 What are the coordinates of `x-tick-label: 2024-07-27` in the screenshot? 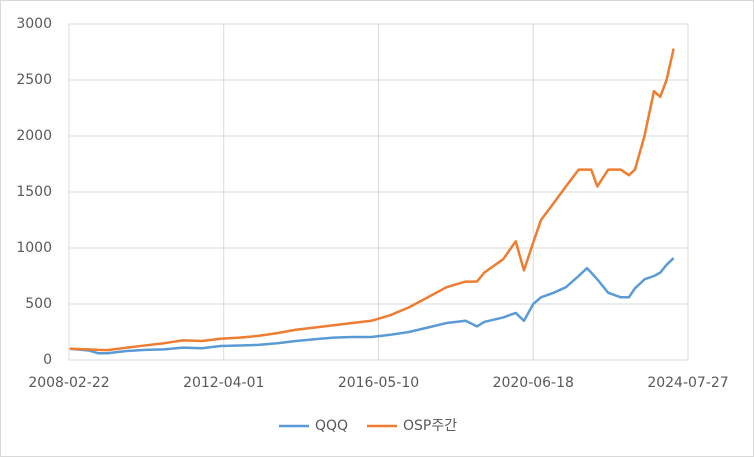 It's located at (687, 383).